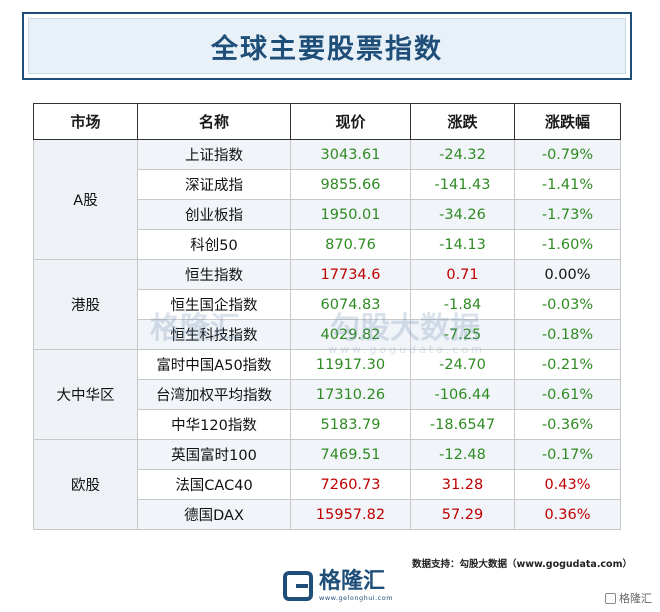  What do you see at coordinates (352, 581) in the screenshot?
I see `logo-name: 格隆汇` at bounding box center [352, 581].